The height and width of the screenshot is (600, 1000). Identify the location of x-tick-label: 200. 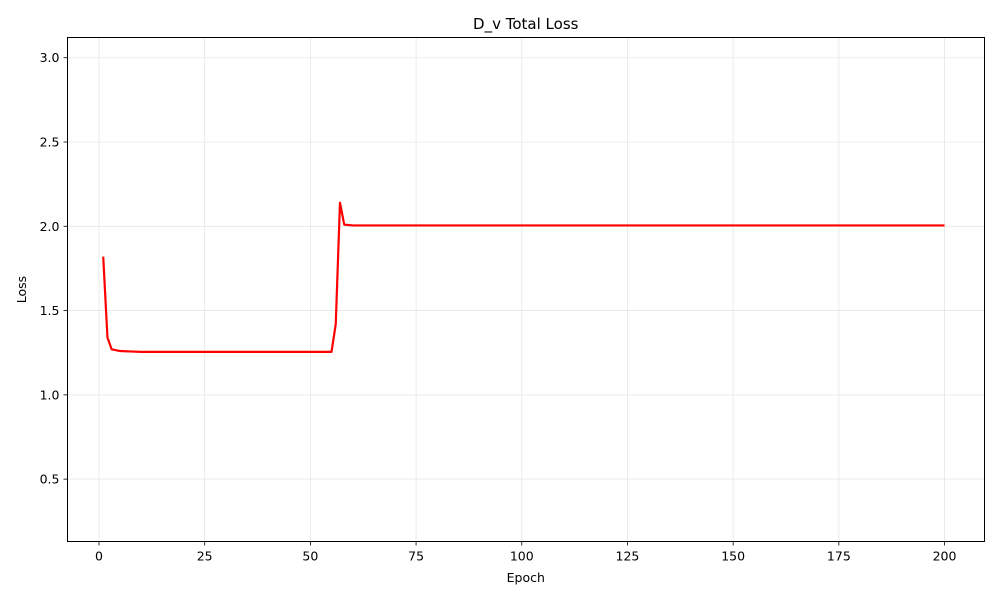
(945, 556).